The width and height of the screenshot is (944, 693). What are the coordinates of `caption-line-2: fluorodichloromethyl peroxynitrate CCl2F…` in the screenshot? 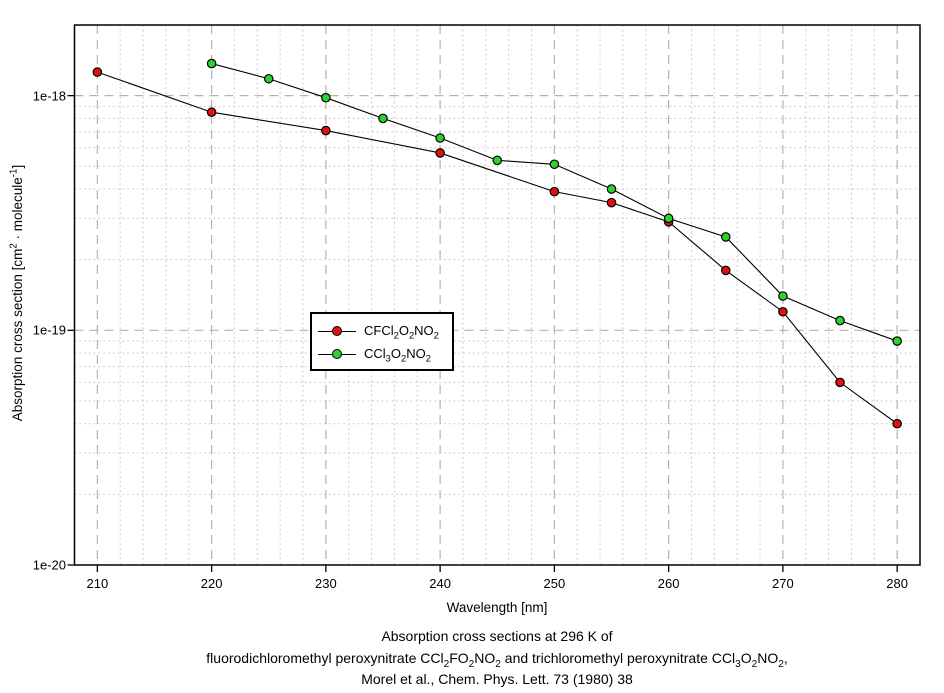 It's located at (497, 659).